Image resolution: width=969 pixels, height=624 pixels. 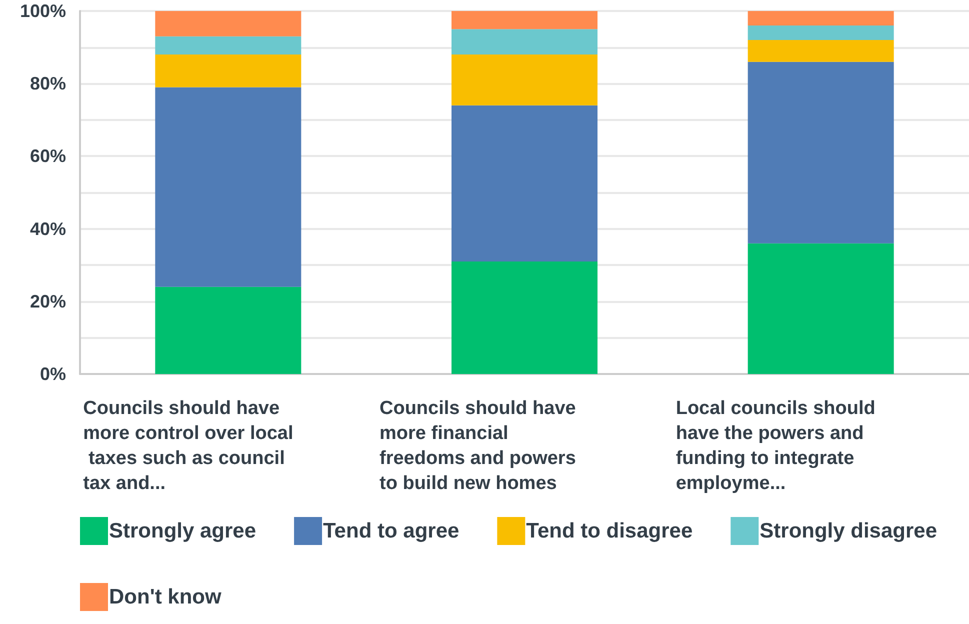 What do you see at coordinates (48, 156) in the screenshot?
I see `y-tick-label: 60%` at bounding box center [48, 156].